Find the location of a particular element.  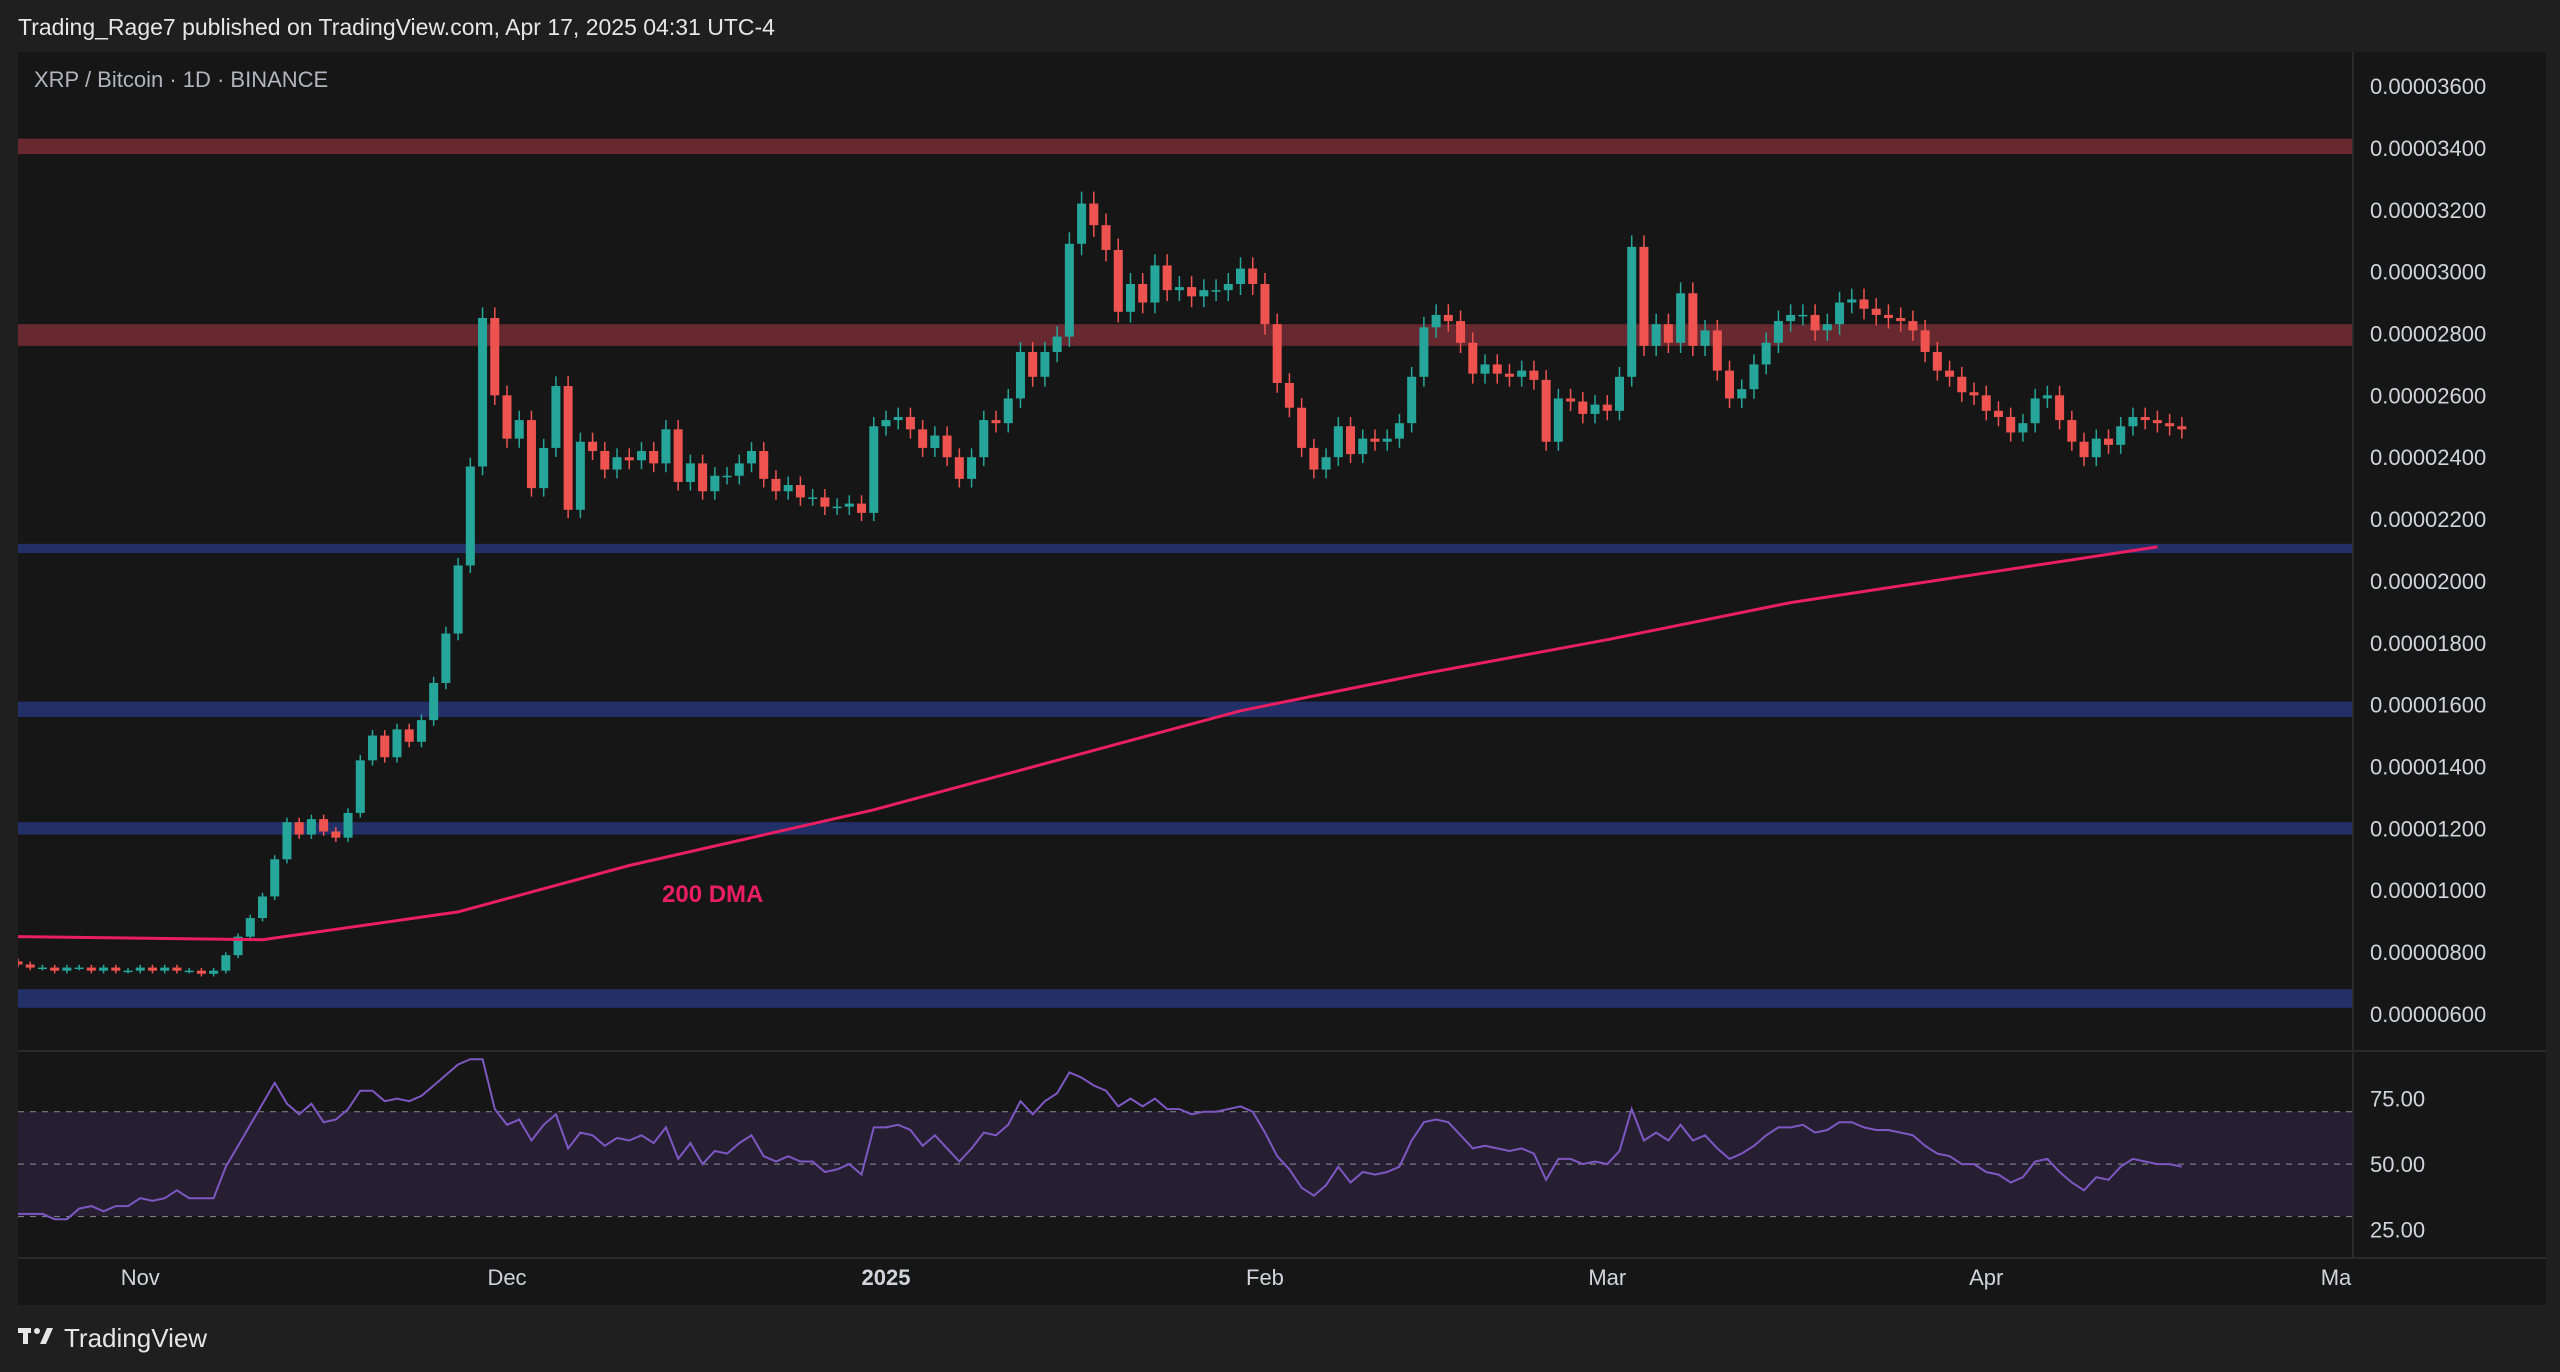

rsi-tick-label: 75.00 is located at coordinates (2397, 1099).